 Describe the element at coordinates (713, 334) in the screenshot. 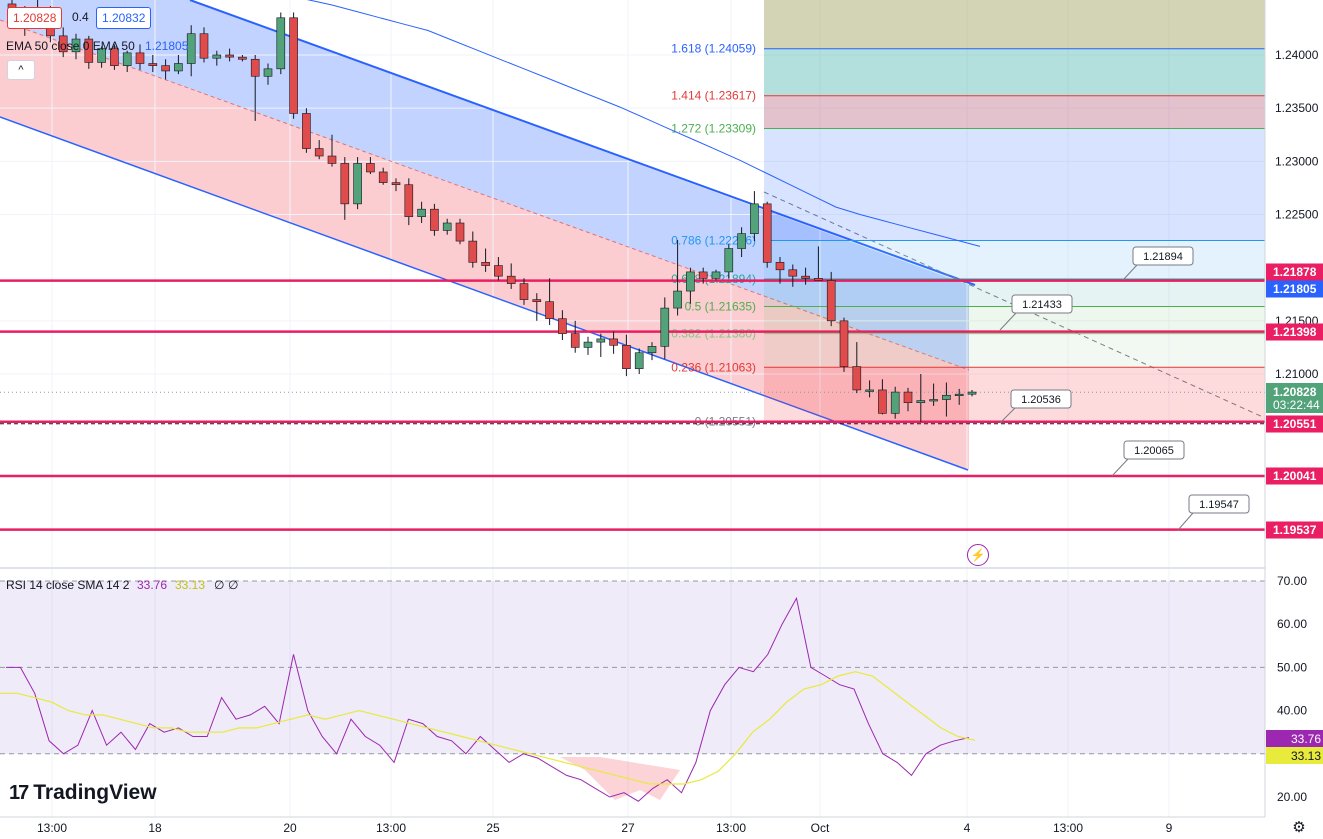

I see `fib-level-label: 0.382 (1.21380)` at that location.